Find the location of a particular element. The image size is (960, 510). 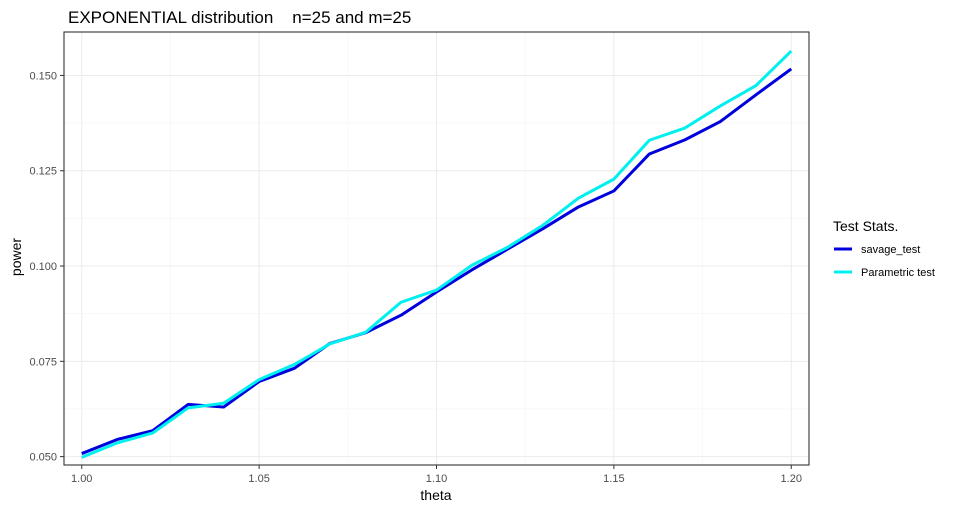

x-axis: 1.00 1.05 1.10 1.15 1.20 is located at coordinates (436, 475).